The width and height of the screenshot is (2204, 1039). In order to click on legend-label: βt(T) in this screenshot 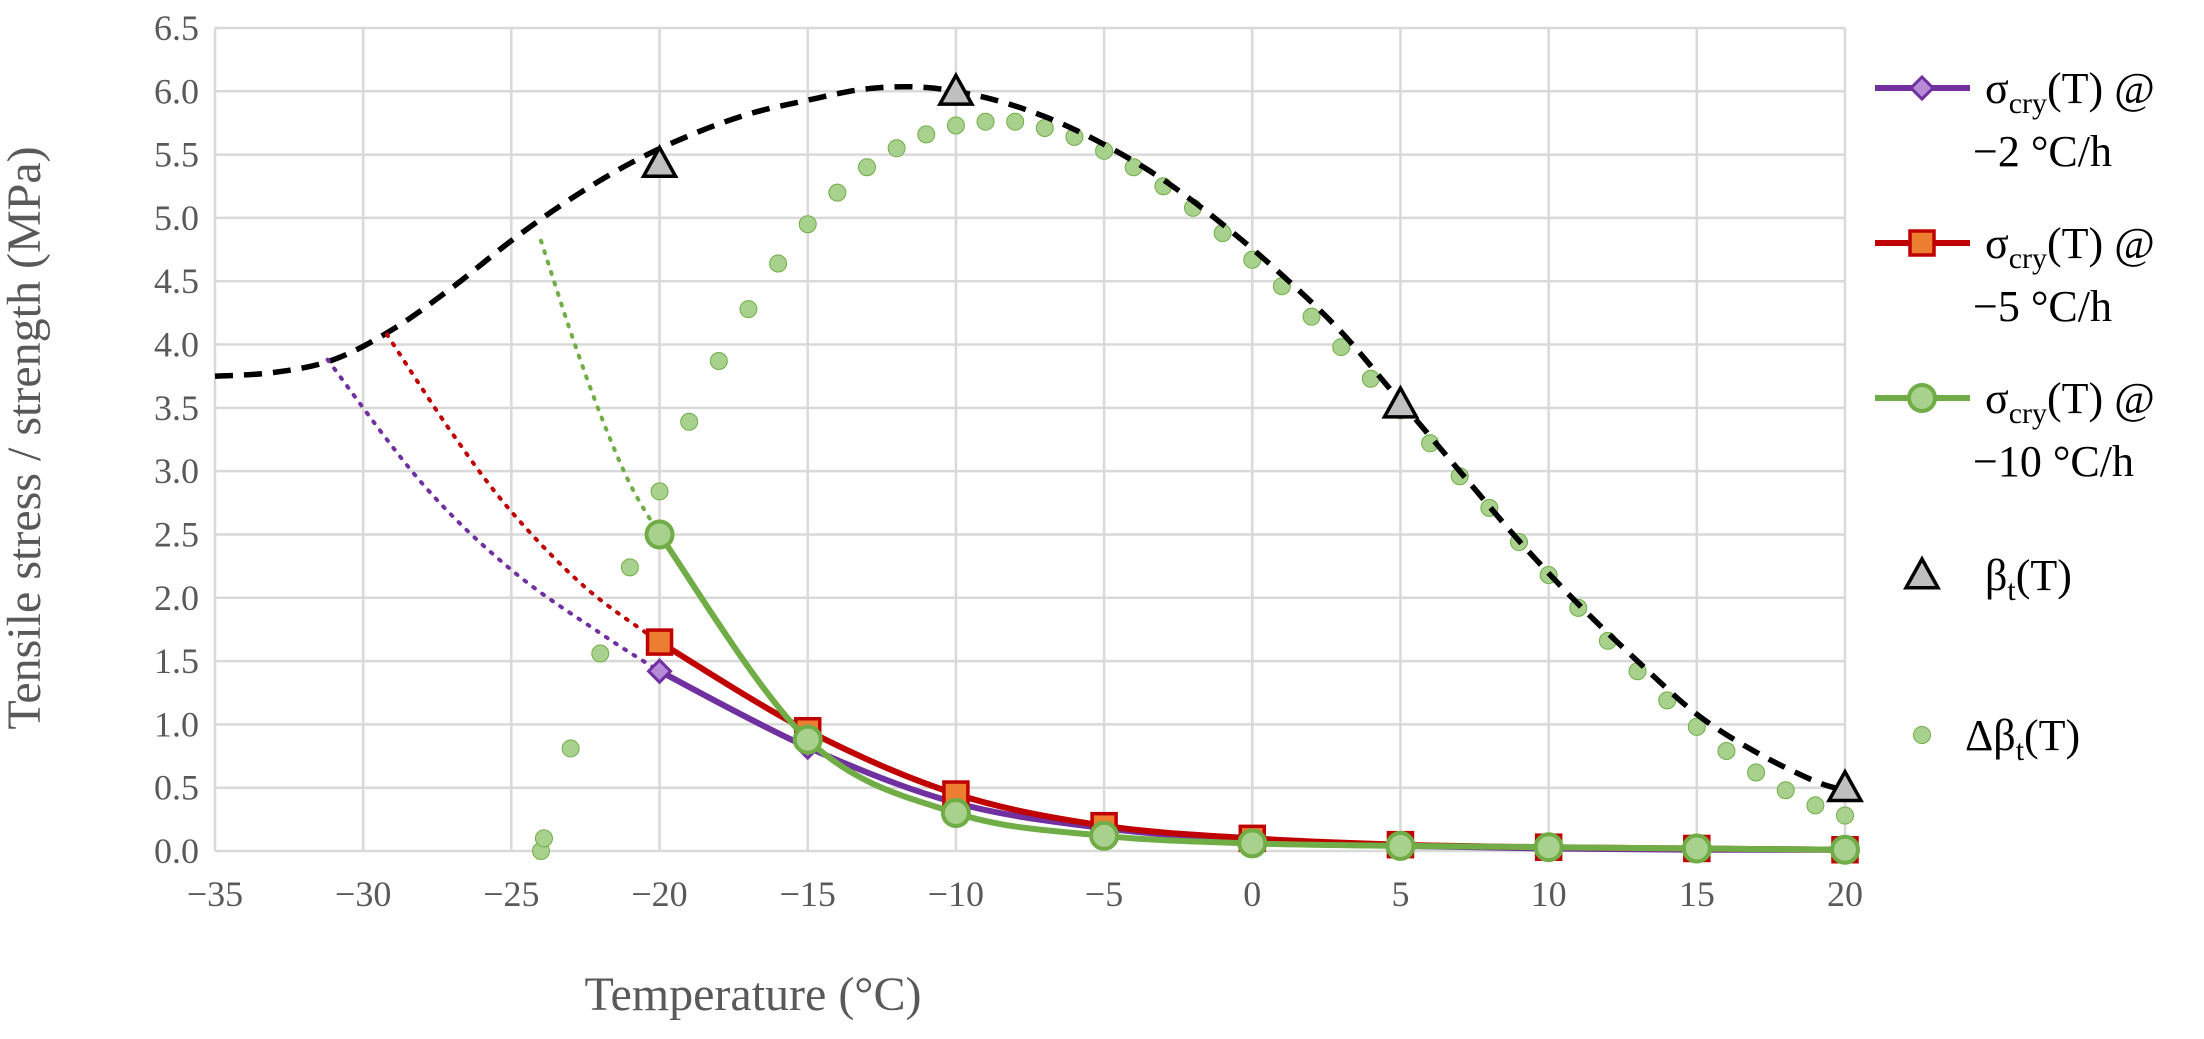, I will do `click(2028, 579)`.